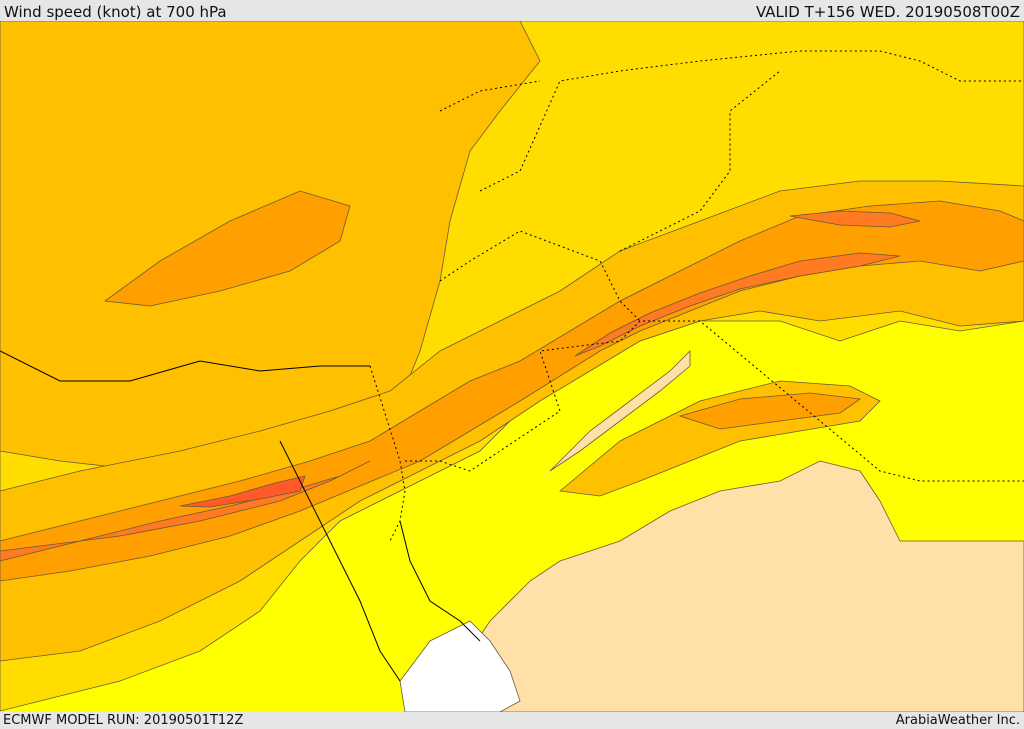 This screenshot has width=1024, height=729. I want to click on field-core, so click(242, 491).